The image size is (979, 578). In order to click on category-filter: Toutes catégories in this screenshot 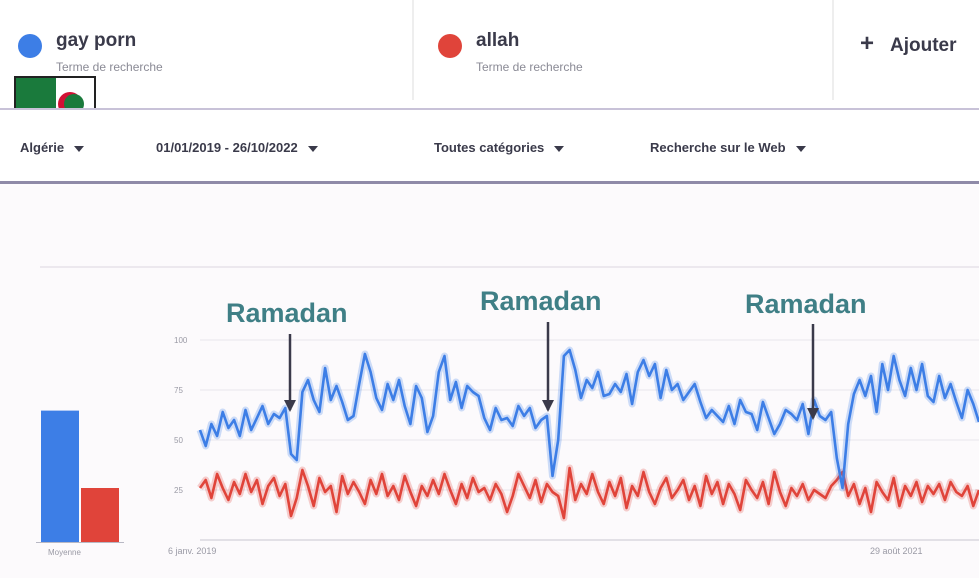, I will do `click(499, 147)`.